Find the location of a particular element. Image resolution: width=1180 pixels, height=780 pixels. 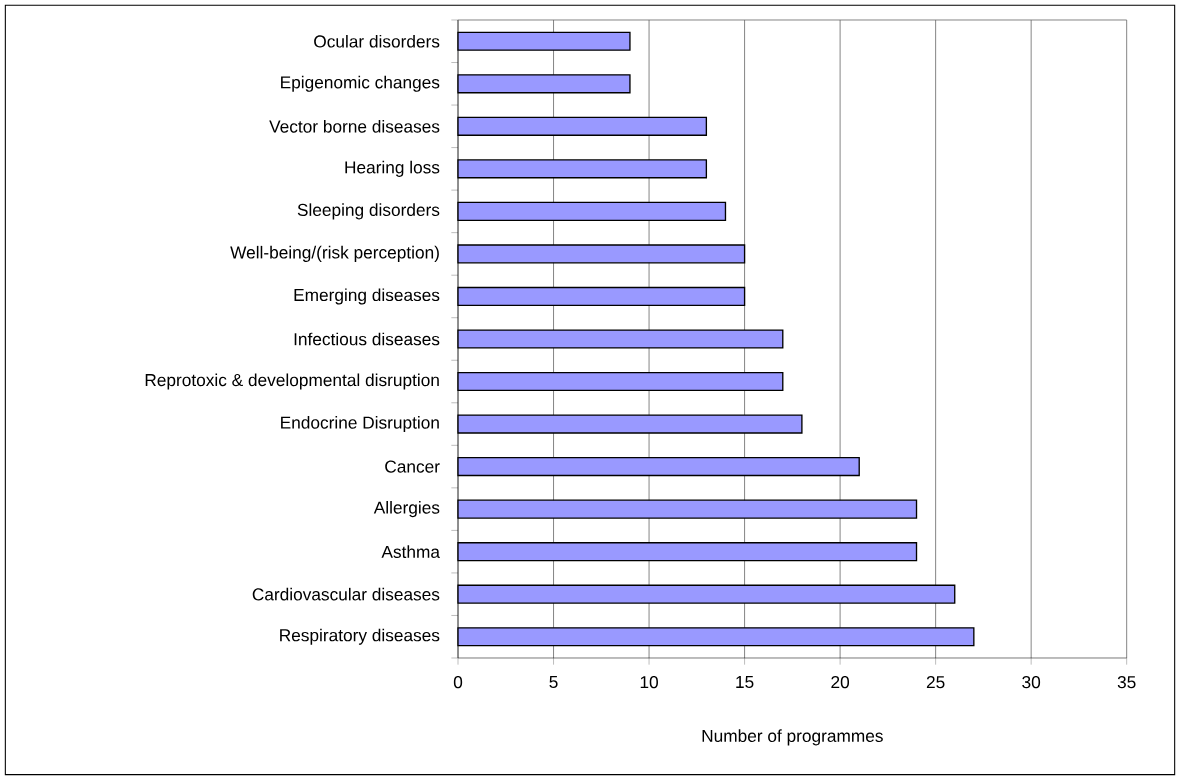

y-tick-label: Well-being/(risk perception) is located at coordinates (334, 253).